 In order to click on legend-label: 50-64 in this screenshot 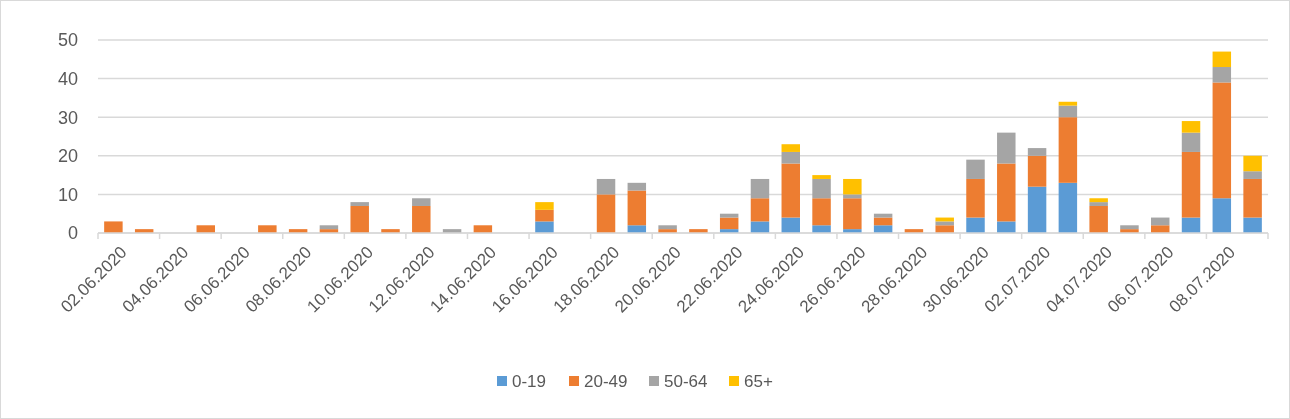, I will do `click(686, 381)`.